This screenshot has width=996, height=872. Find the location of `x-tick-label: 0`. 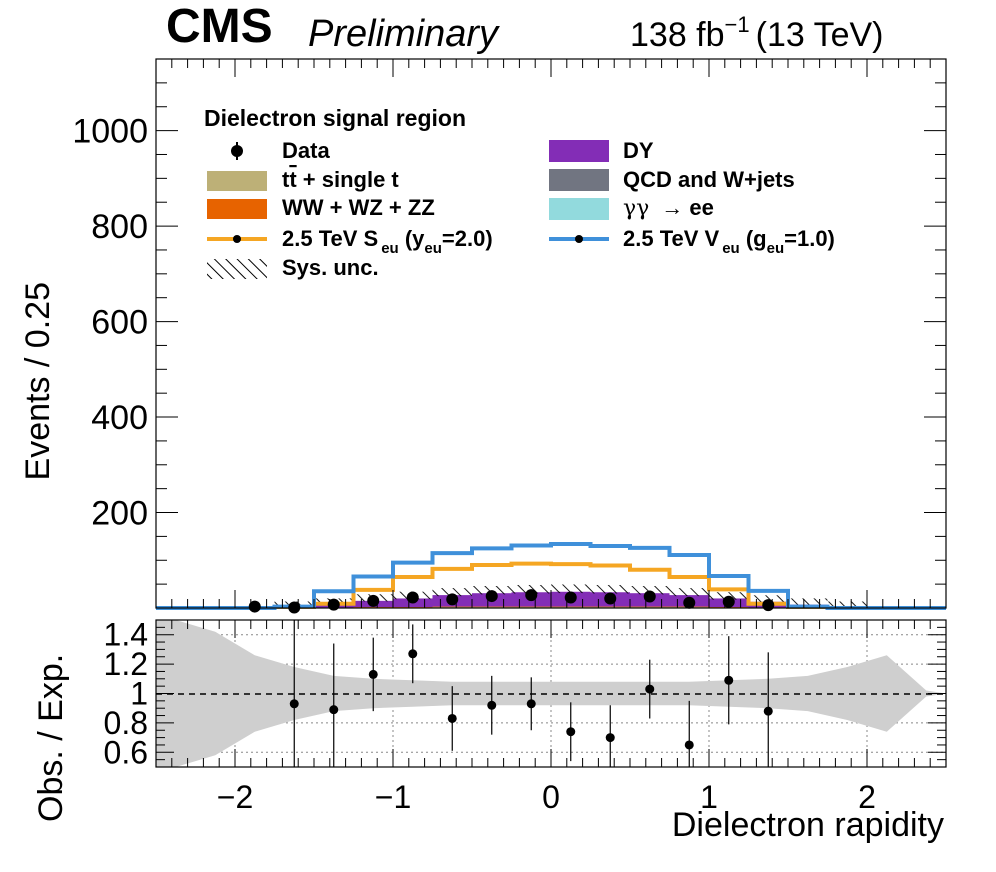

x-tick-label: 0 is located at coordinates (551, 797).